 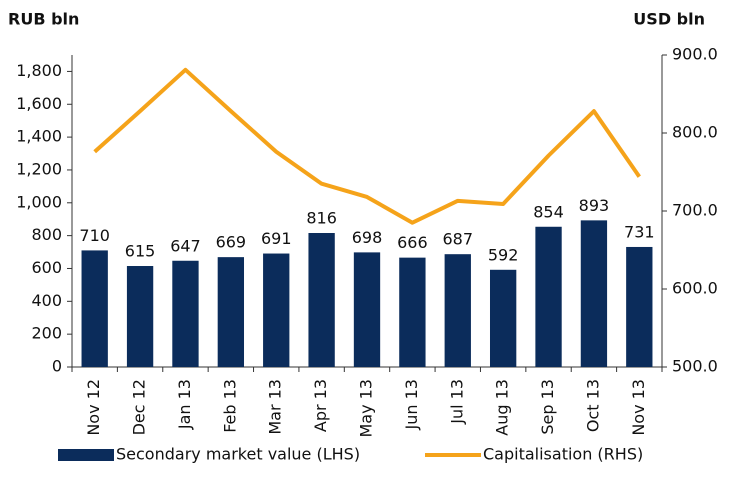 What do you see at coordinates (412, 242) in the screenshot?
I see `bar-value-label: 666` at bounding box center [412, 242].